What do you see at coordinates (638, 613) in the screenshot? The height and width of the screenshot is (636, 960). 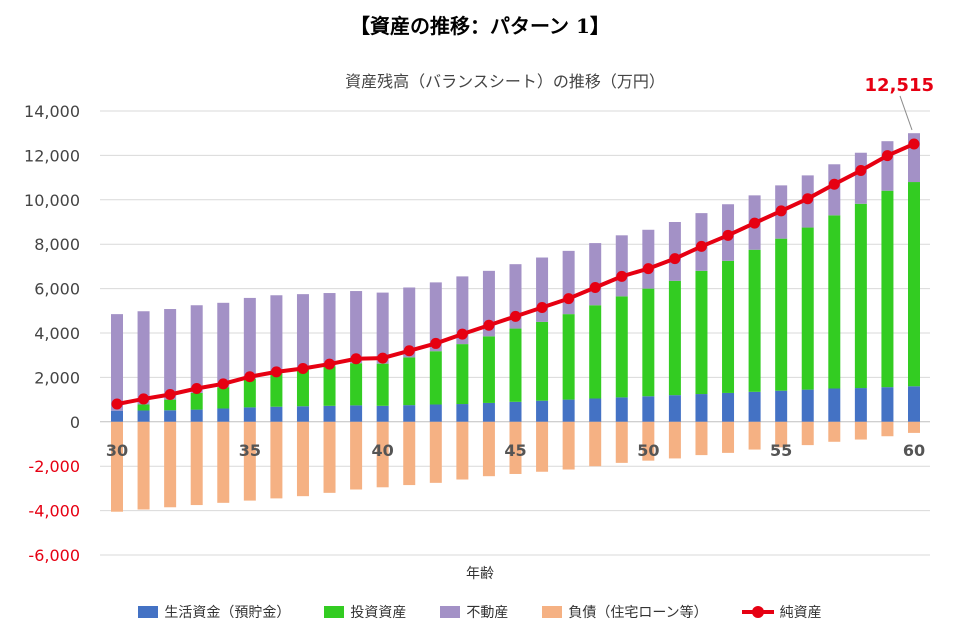 I see `legend-label: 負債（住宅ローン等）` at bounding box center [638, 613].